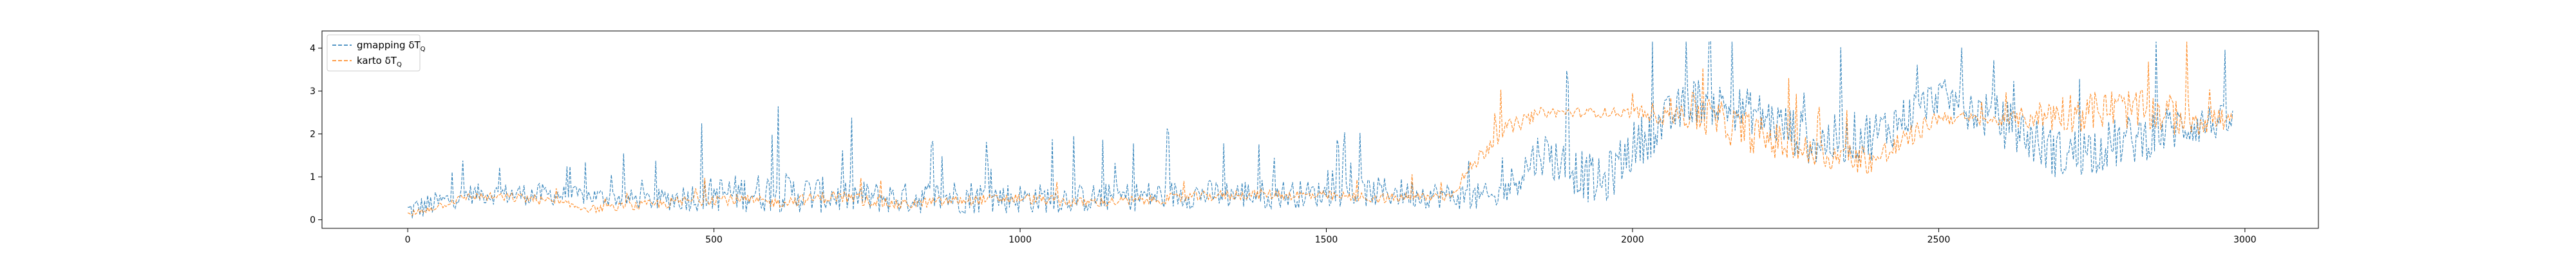 Image resolution: width=2576 pixels, height=258 pixels. Describe the element at coordinates (1020, 240) in the screenshot. I see `x-tick-label-1000: 1000` at that location.